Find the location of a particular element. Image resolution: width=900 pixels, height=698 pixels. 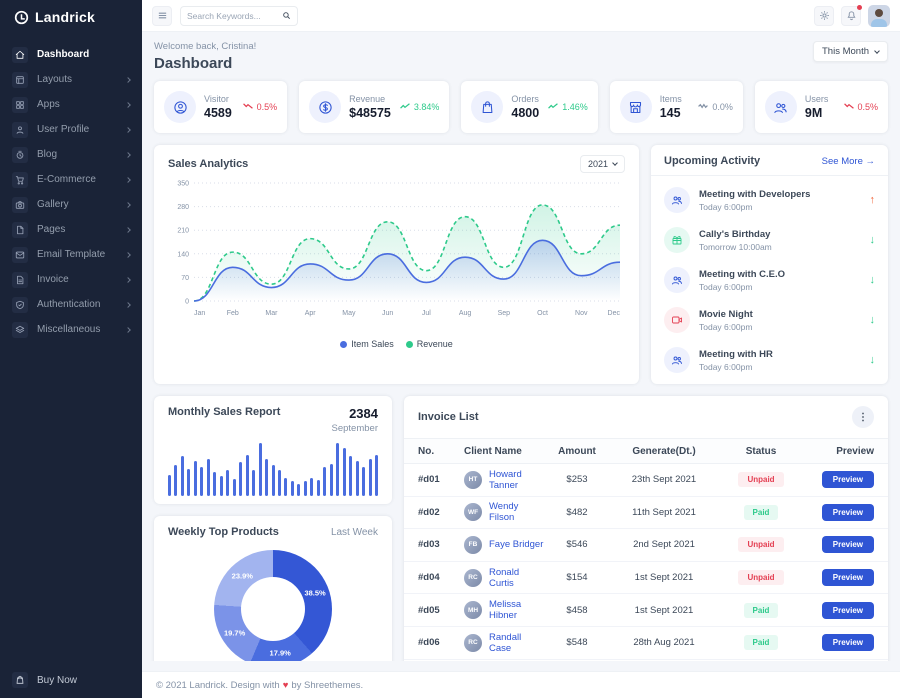

sidebar-item-email-template: Email Template is located at coordinates (71, 254).